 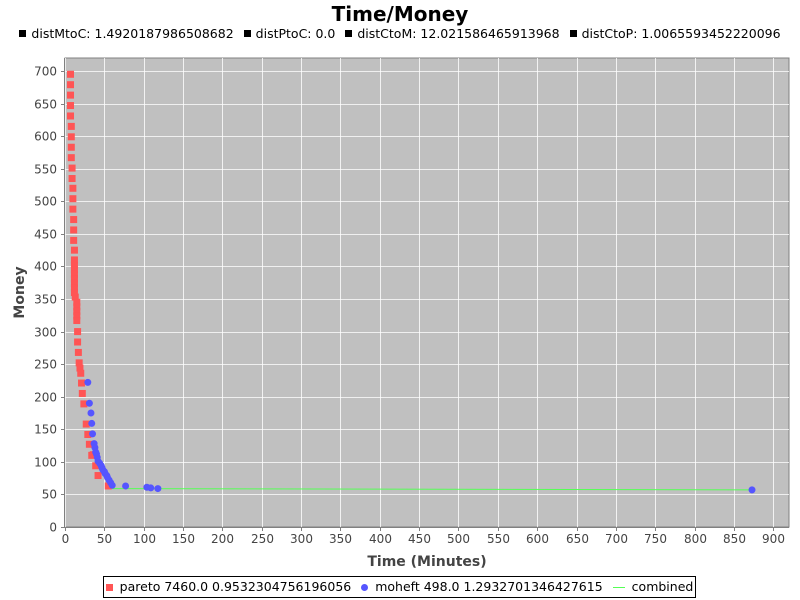 What do you see at coordinates (301, 539) in the screenshot?
I see `x-tick-label: 300` at bounding box center [301, 539].